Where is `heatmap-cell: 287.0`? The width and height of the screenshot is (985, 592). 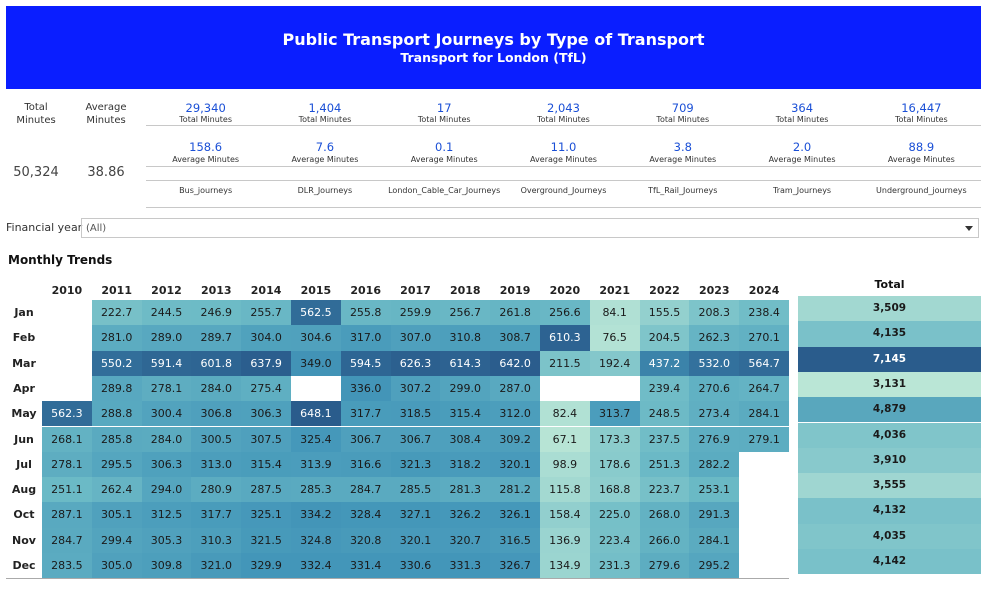
heatmap-cell: 287.0 is located at coordinates (515, 388).